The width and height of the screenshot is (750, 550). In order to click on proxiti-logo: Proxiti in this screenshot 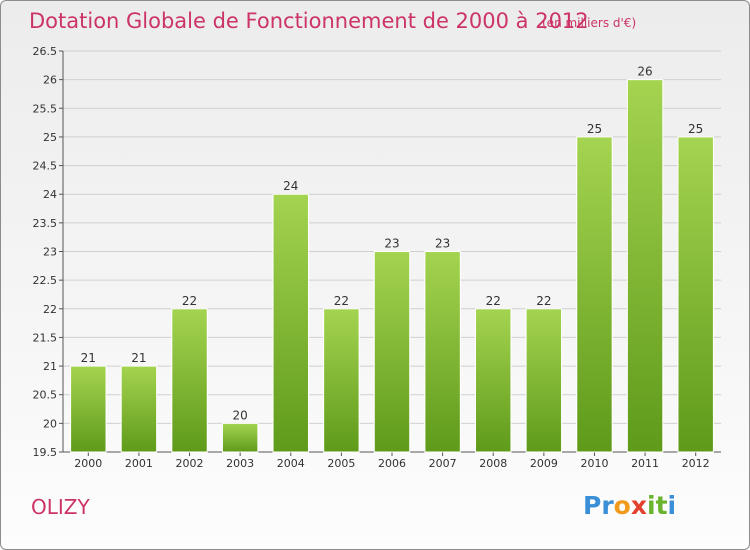, I will do `click(629, 505)`.